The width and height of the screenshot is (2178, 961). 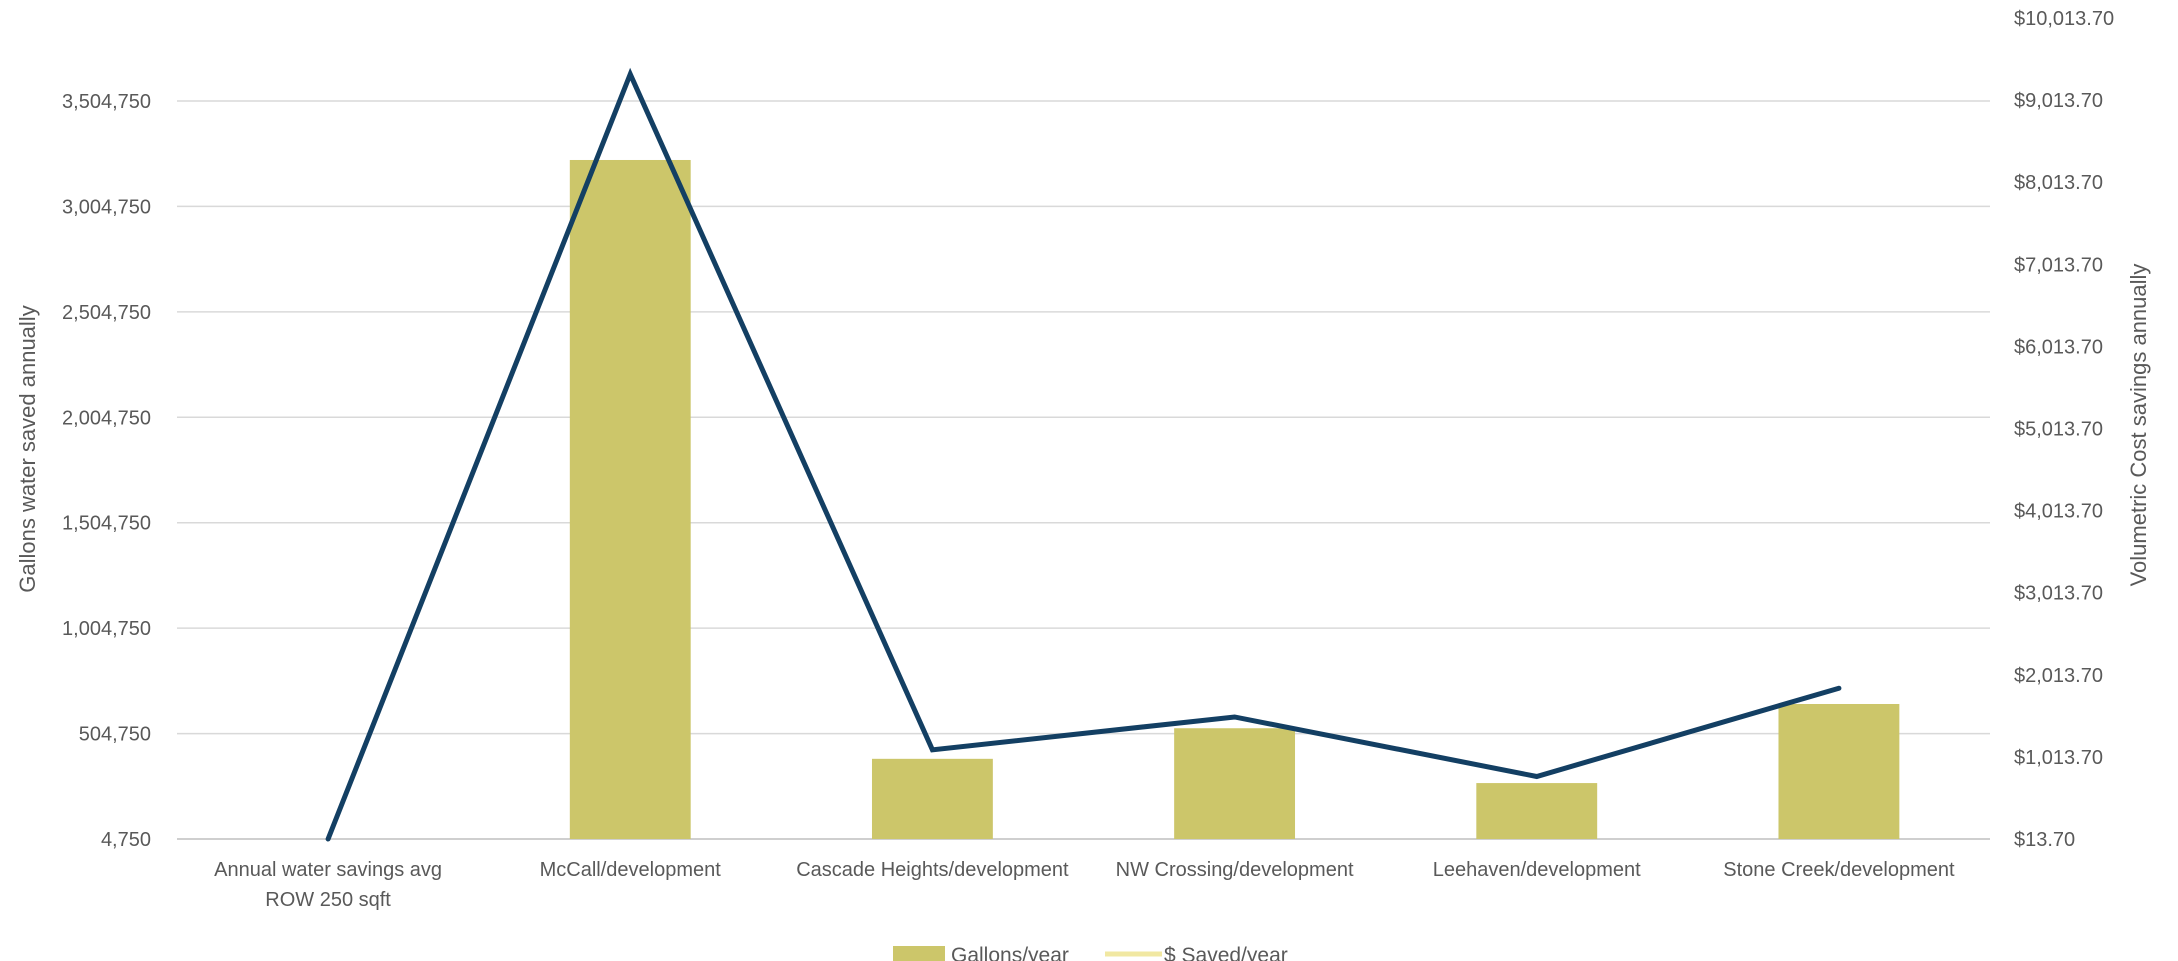 I want to click on legend: Gallons/year $ Saved/year, so click(x=1090, y=952).